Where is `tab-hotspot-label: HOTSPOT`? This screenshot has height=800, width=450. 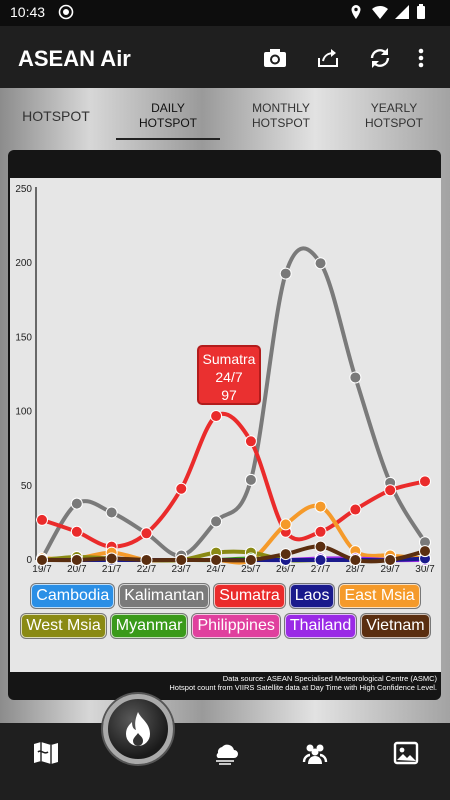
tab-hotspot-label: HOTSPOT is located at coordinates (56, 115).